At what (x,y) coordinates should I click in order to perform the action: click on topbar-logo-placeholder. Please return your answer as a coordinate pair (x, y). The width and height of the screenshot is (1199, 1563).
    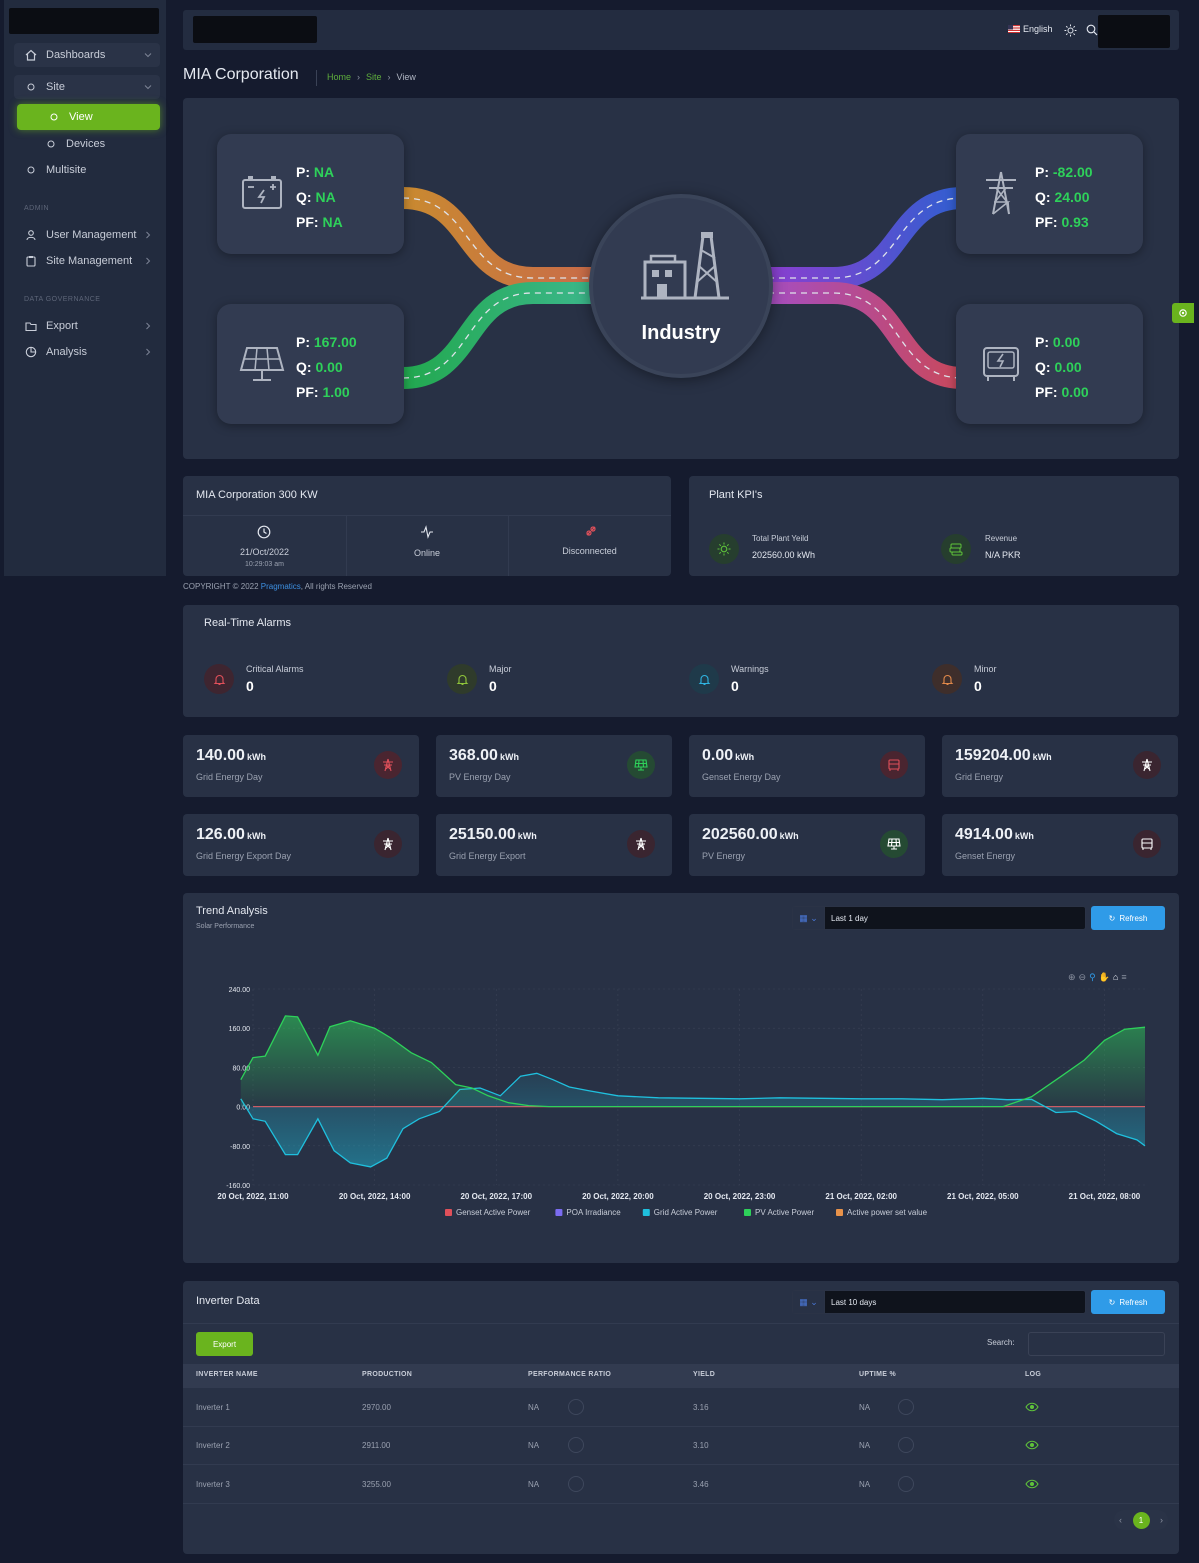
    Looking at the image, I should click on (255, 29).